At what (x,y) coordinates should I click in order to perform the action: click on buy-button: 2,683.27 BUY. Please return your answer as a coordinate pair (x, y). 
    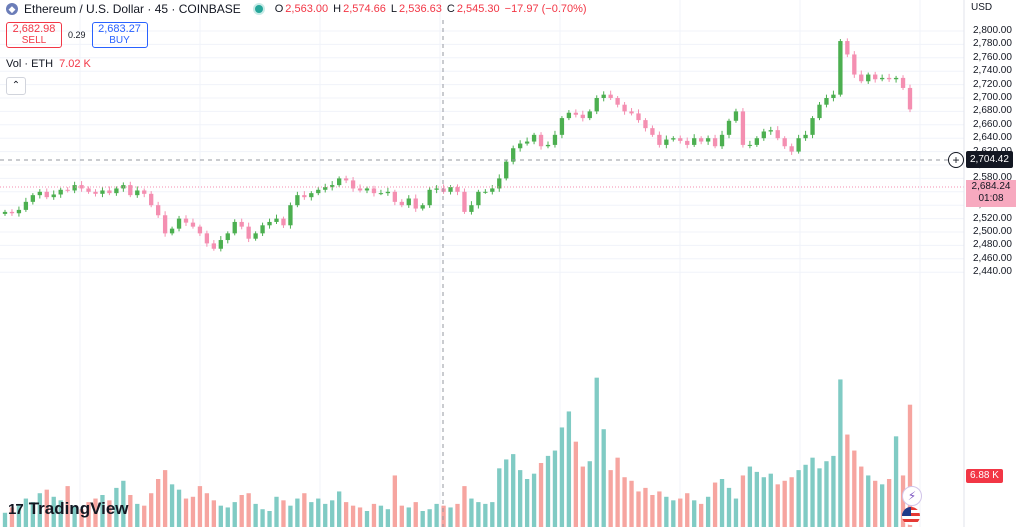
    Looking at the image, I should click on (119, 35).